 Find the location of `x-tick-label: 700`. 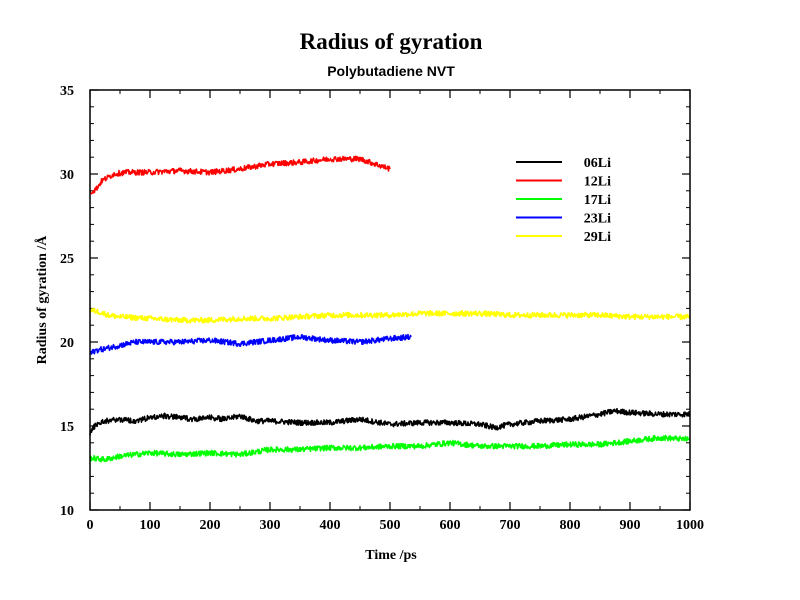

x-tick-label: 700 is located at coordinates (510, 525).